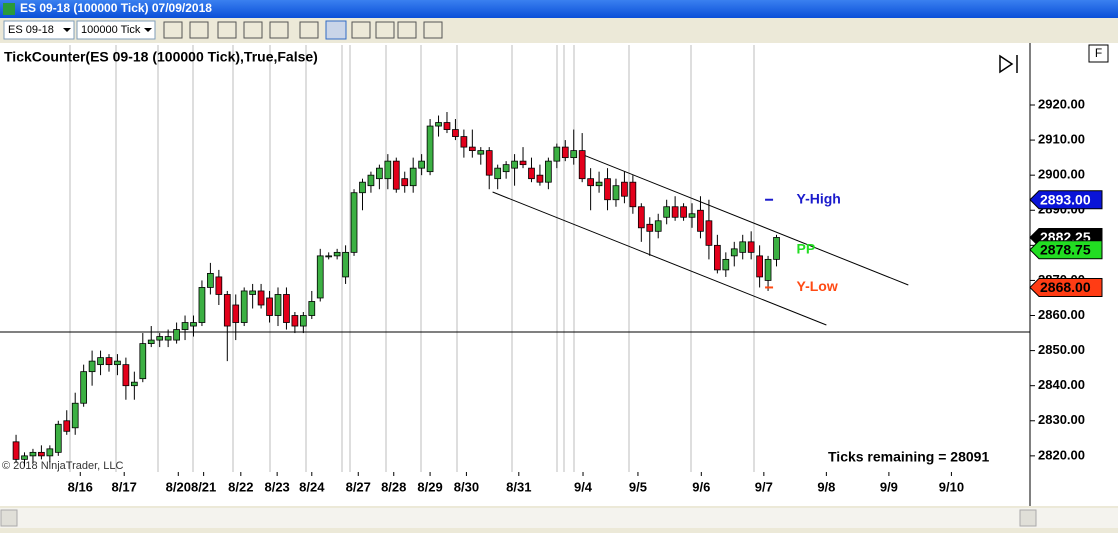 This screenshot has width=1118, height=533. I want to click on price-marker-label: 2893.00, so click(1065, 199).